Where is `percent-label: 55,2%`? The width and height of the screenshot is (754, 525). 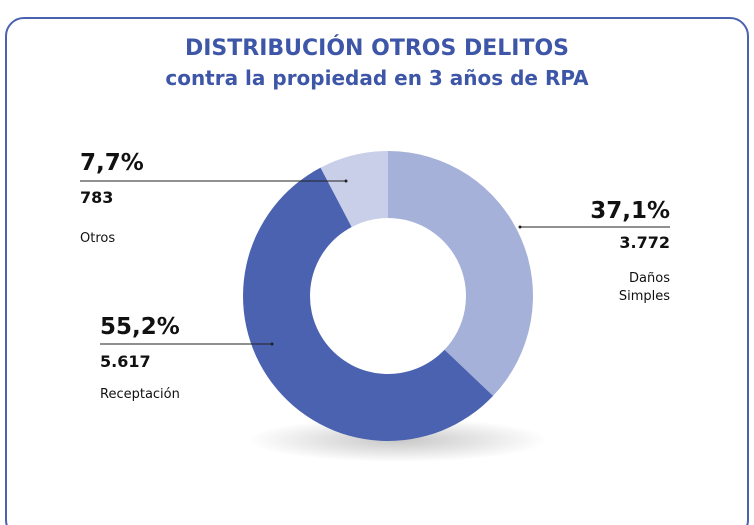
percent-label: 55,2% is located at coordinates (140, 327).